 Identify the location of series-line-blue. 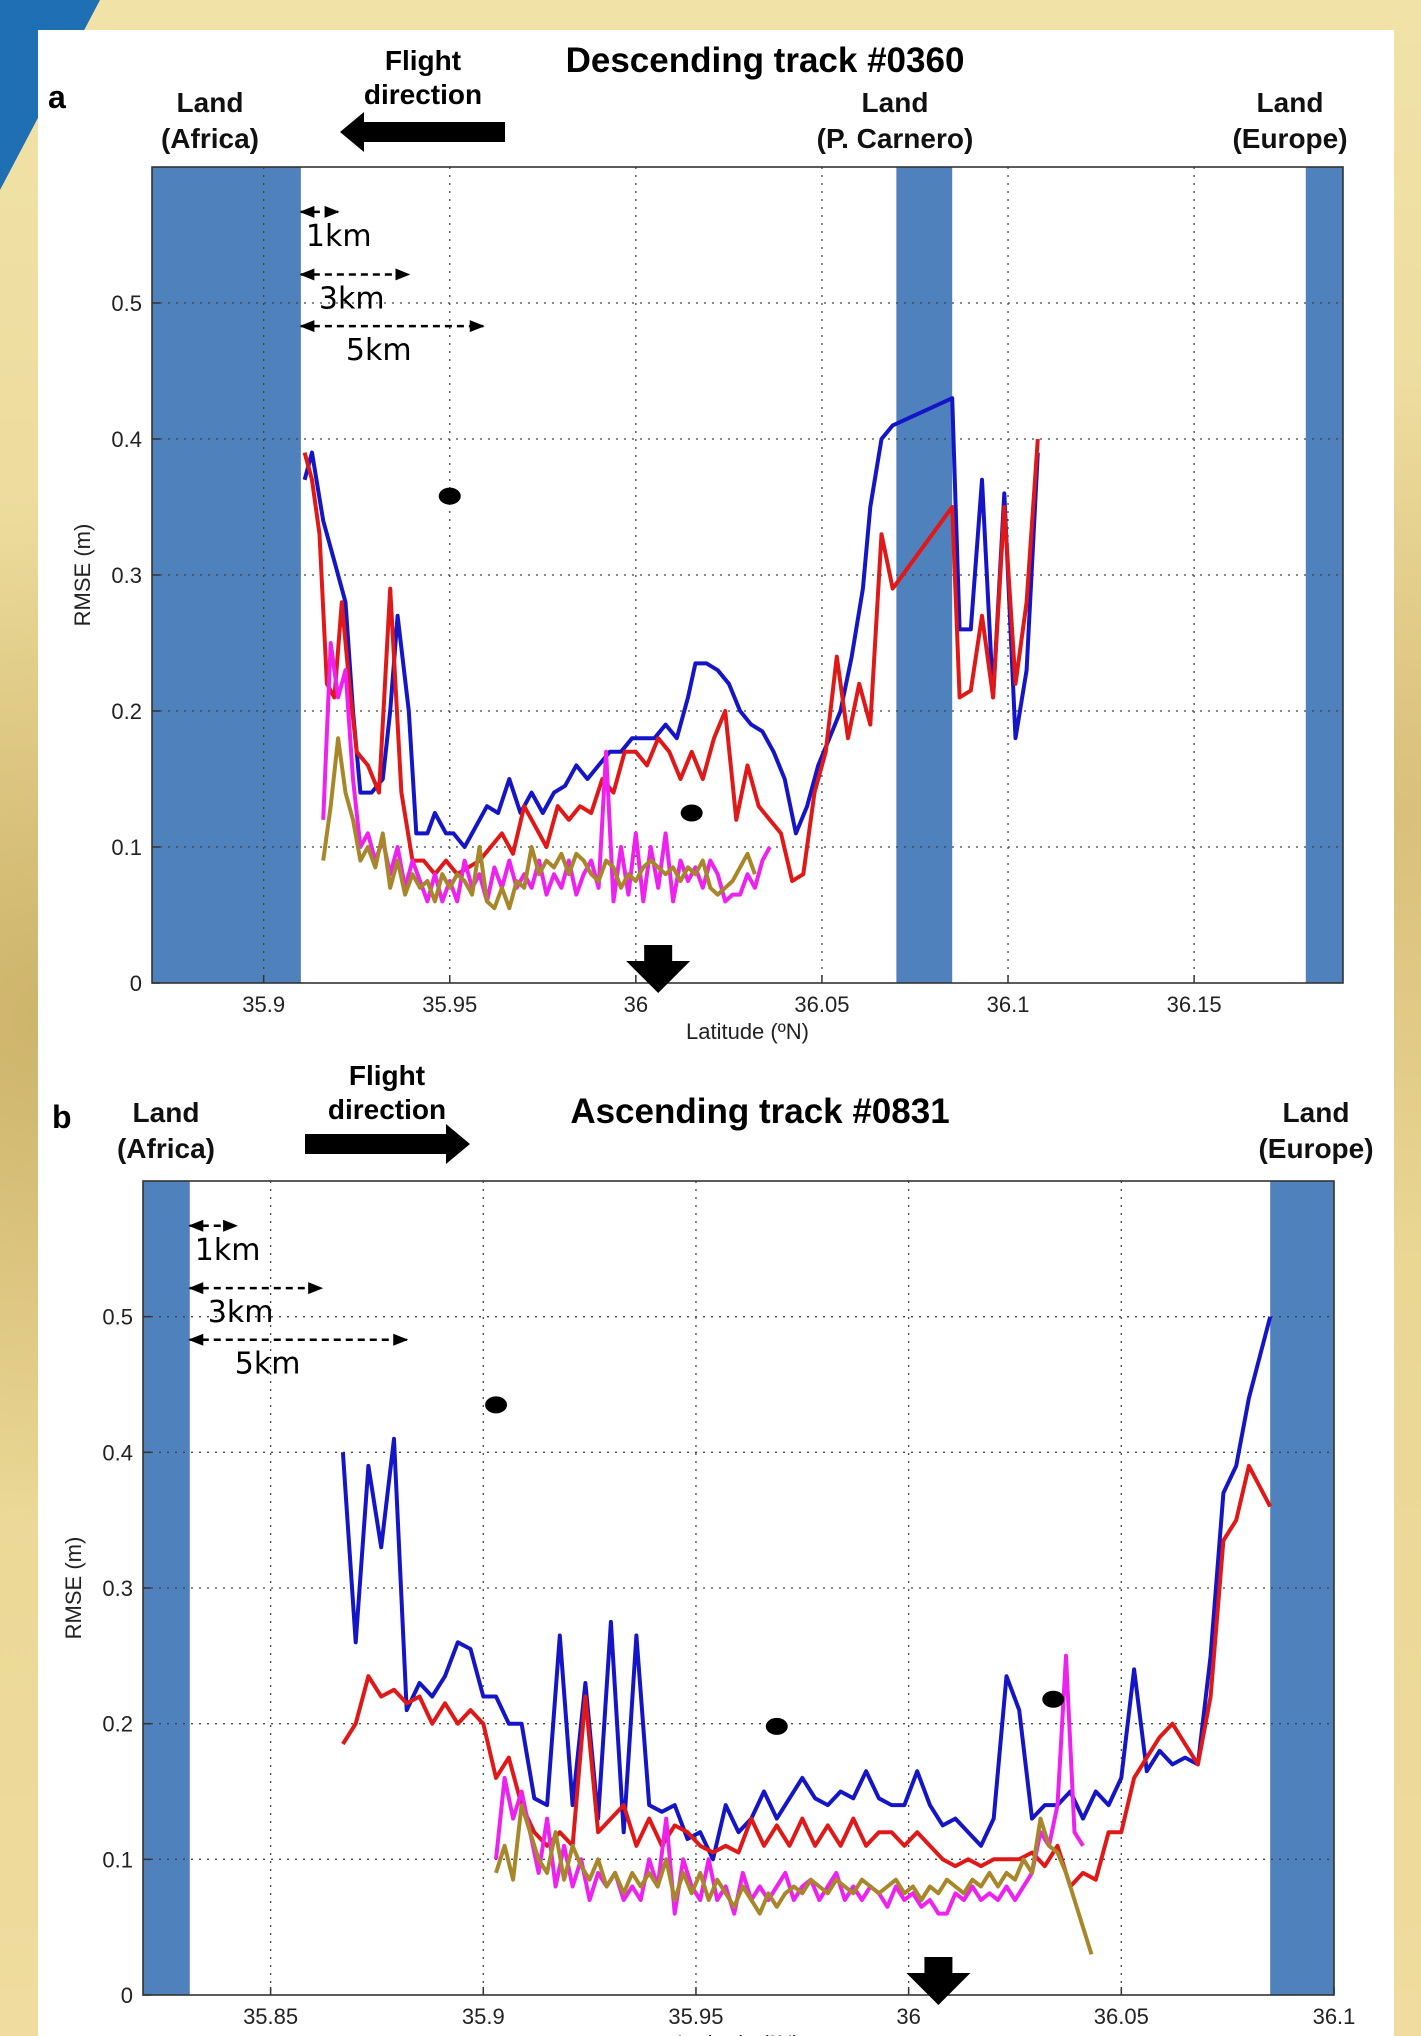
(671, 622).